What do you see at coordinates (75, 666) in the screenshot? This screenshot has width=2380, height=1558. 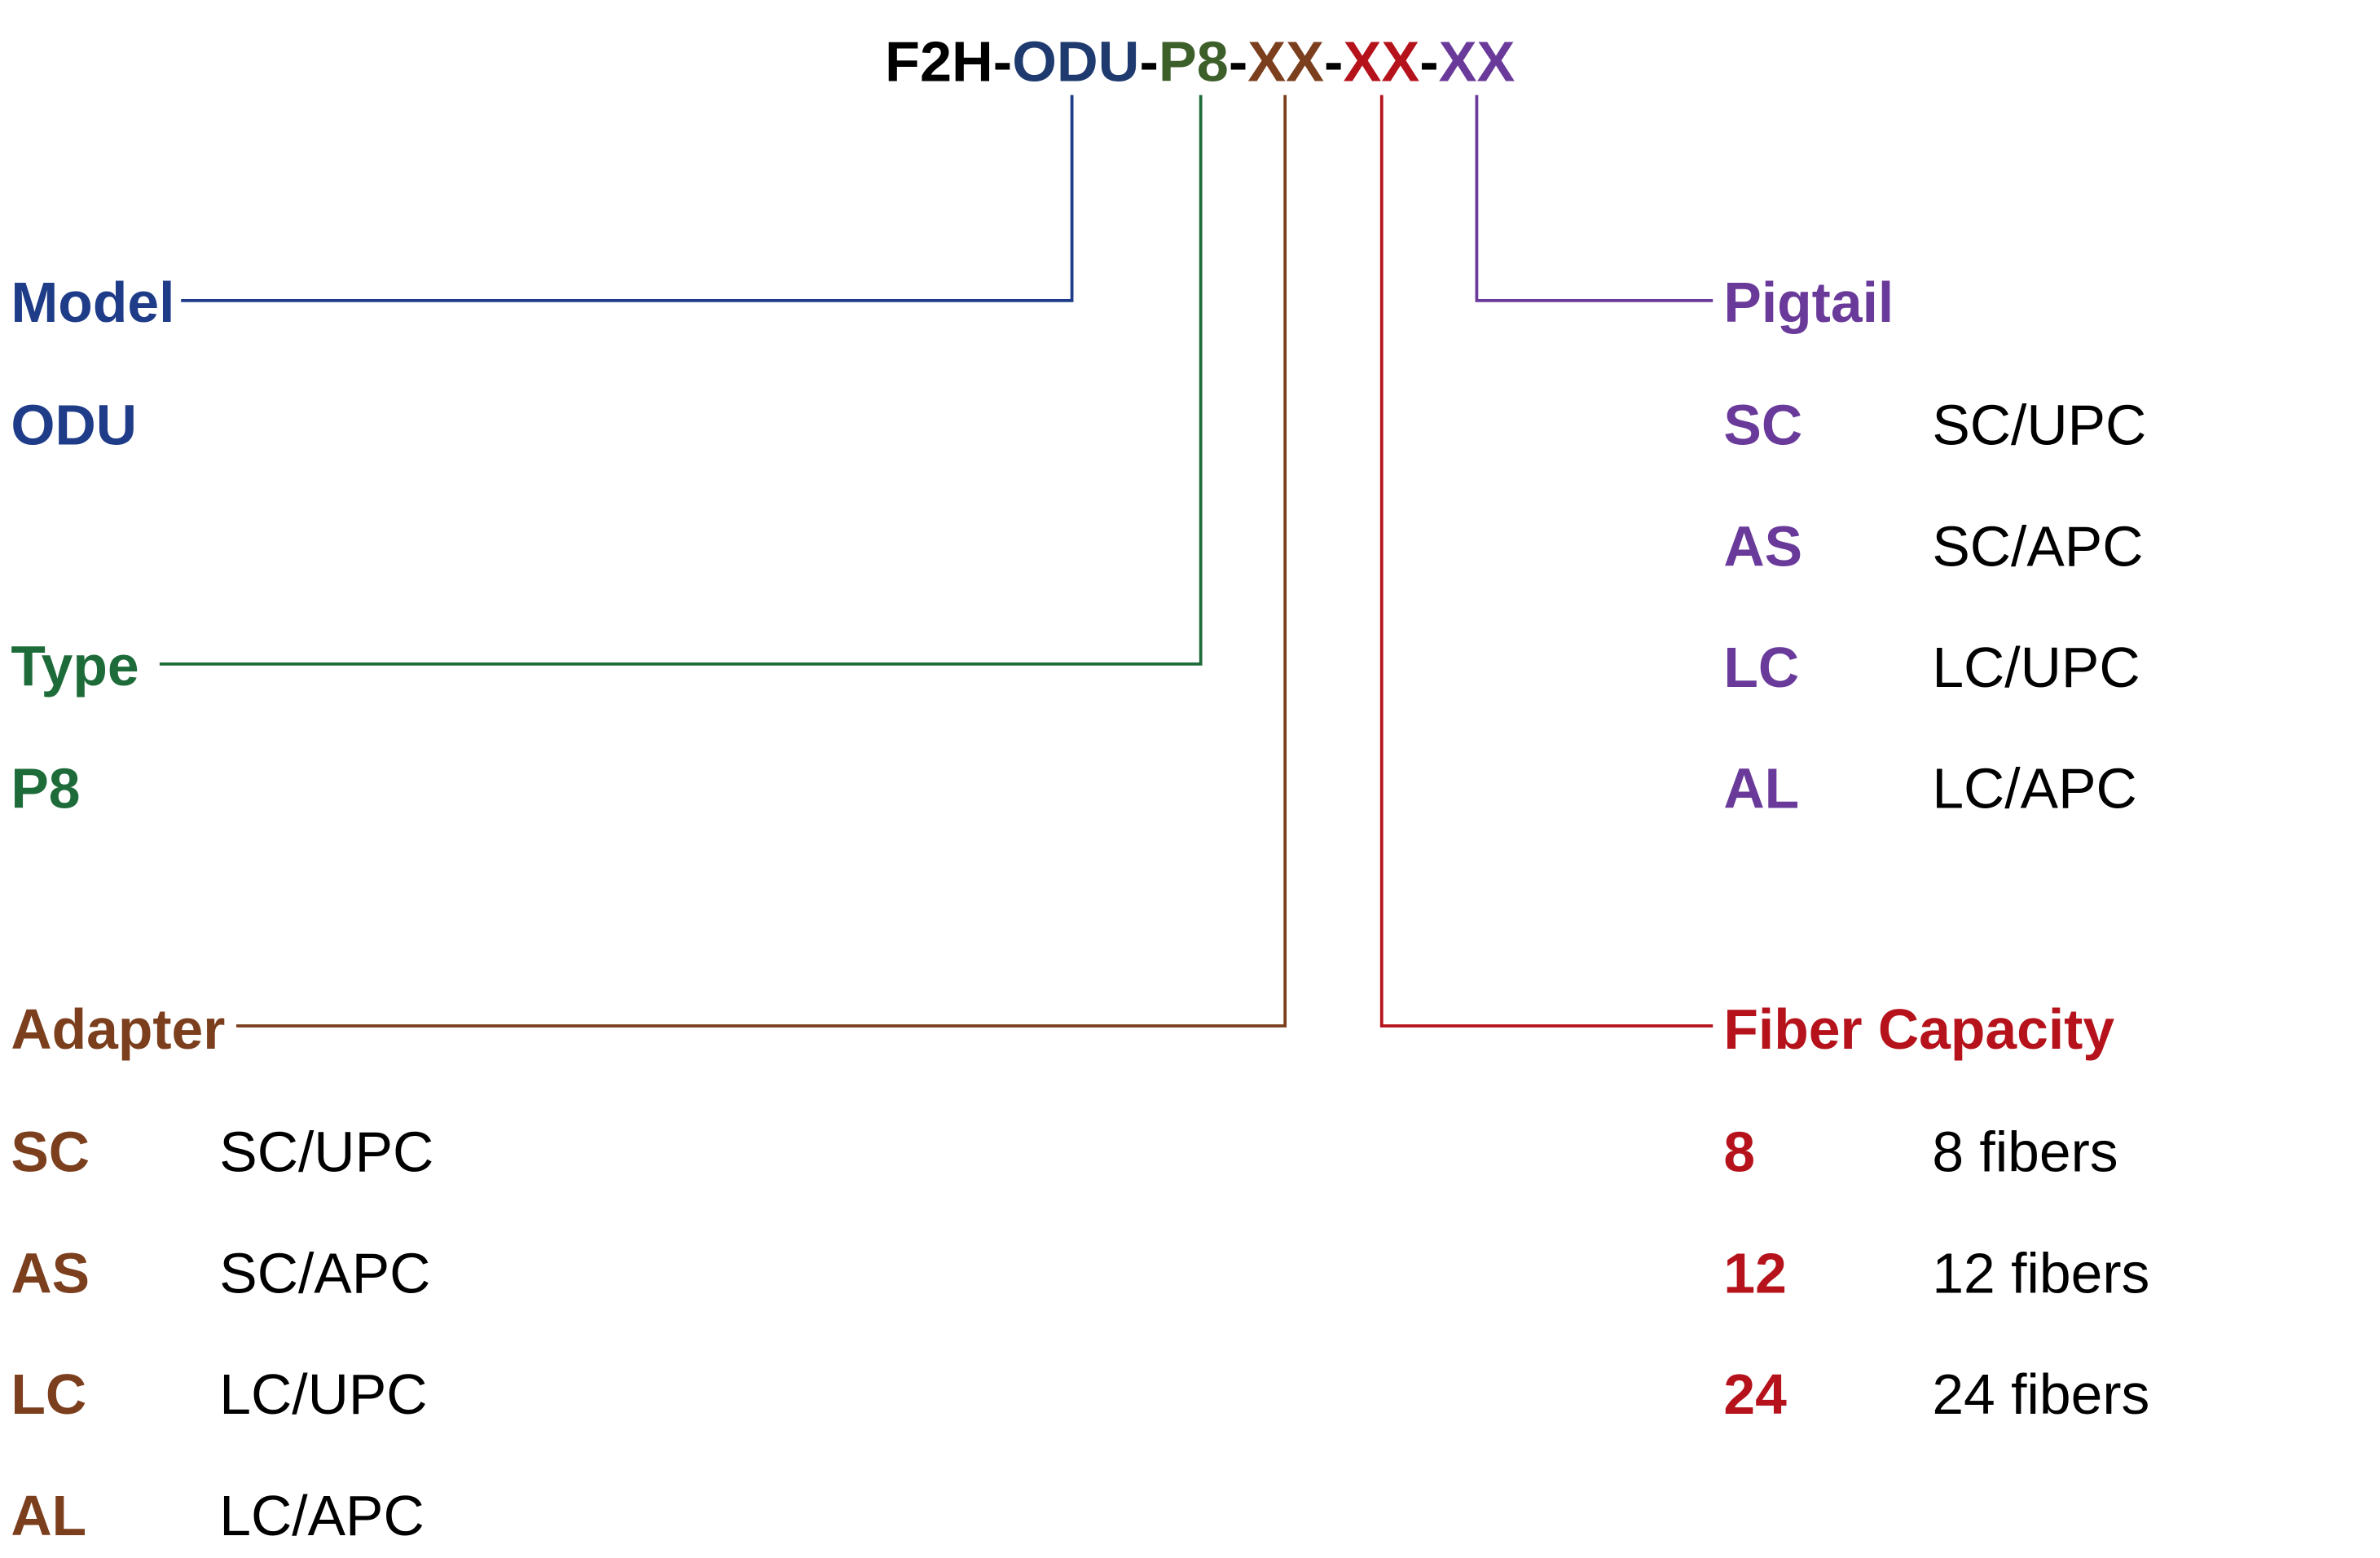 I see `section-title: Type` at bounding box center [75, 666].